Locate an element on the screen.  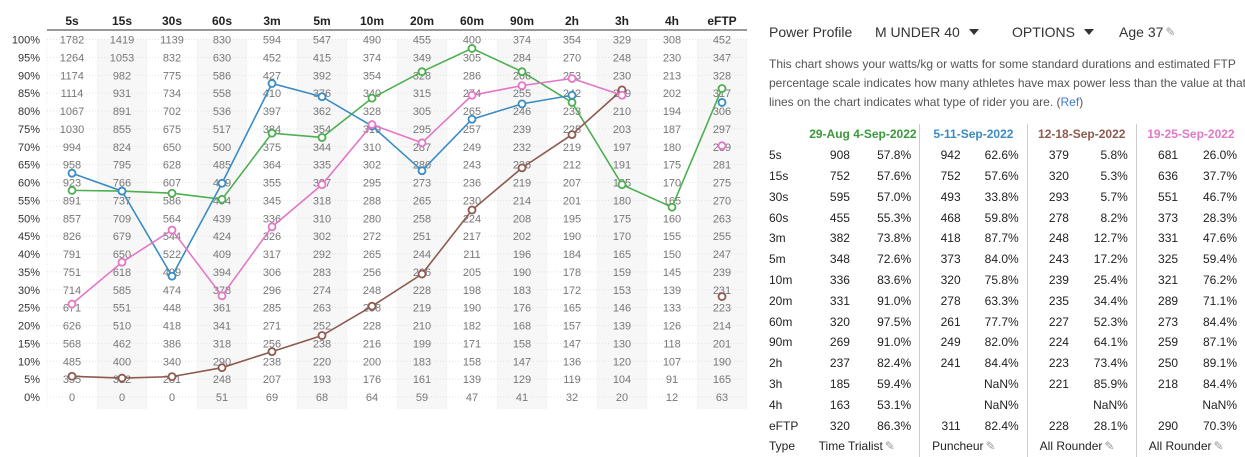
percentile-value: 52.3% is located at coordinates (1102, 321).